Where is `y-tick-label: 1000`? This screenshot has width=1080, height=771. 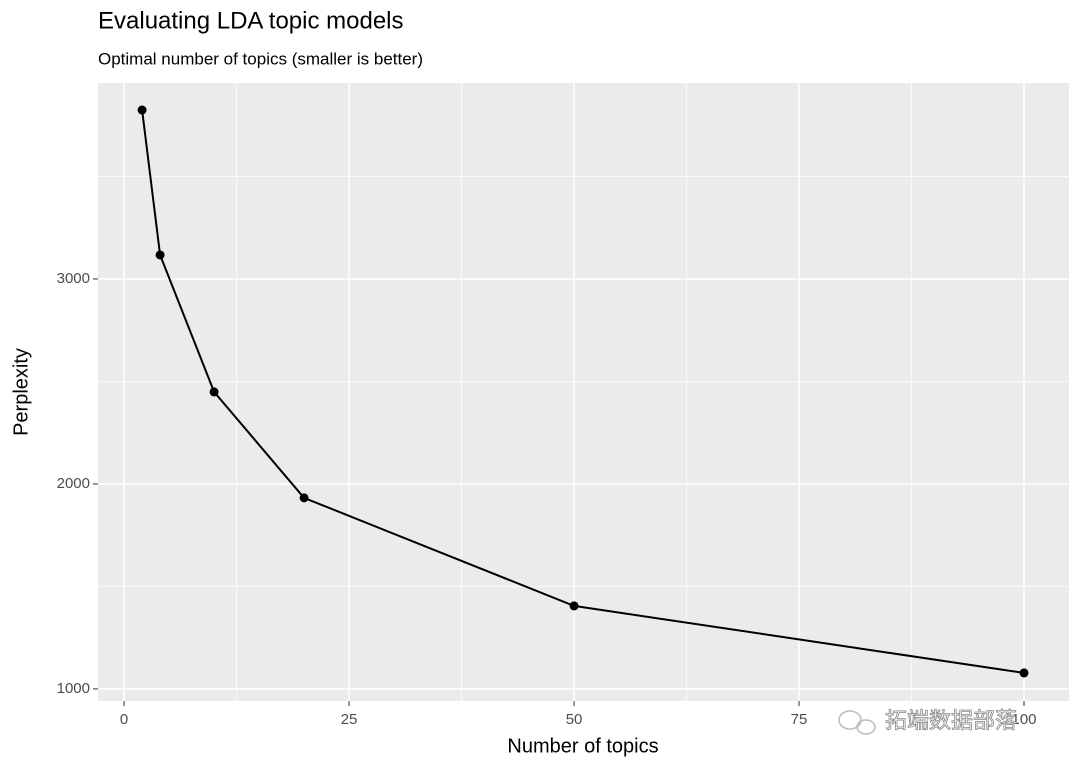
y-tick-label: 1000 is located at coordinates (73, 688).